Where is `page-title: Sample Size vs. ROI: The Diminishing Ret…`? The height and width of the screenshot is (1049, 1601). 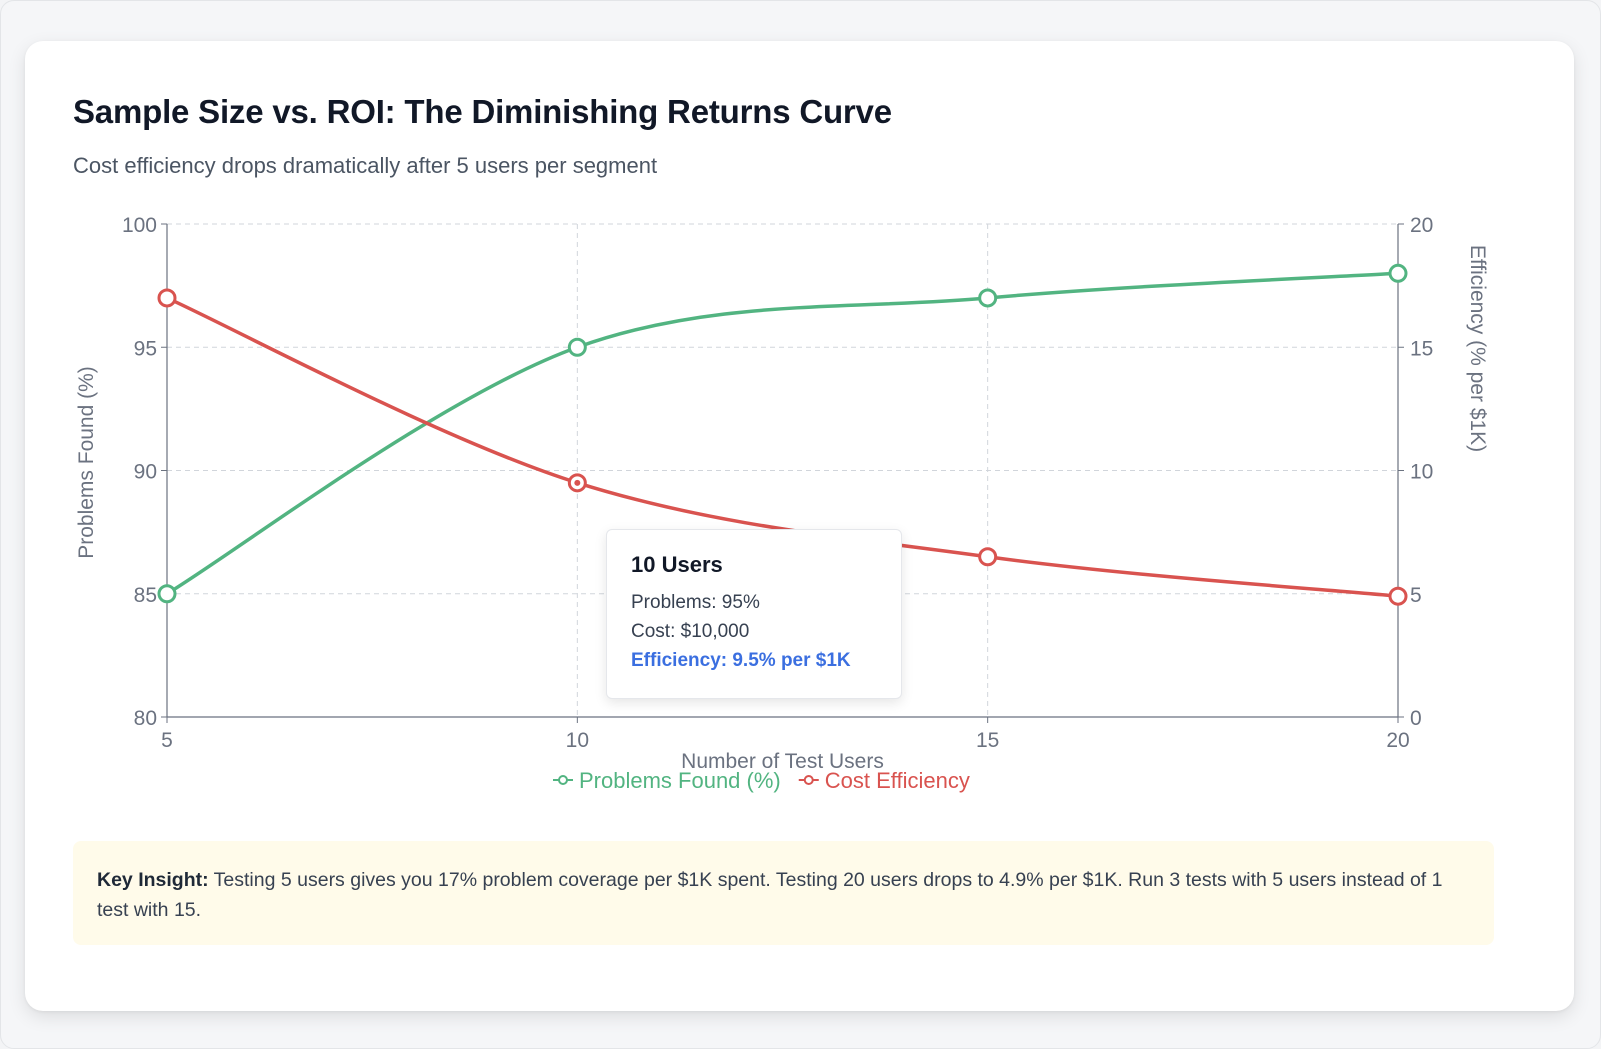
page-title: Sample Size vs. ROI: The Diminishing Ret… is located at coordinates (482, 111).